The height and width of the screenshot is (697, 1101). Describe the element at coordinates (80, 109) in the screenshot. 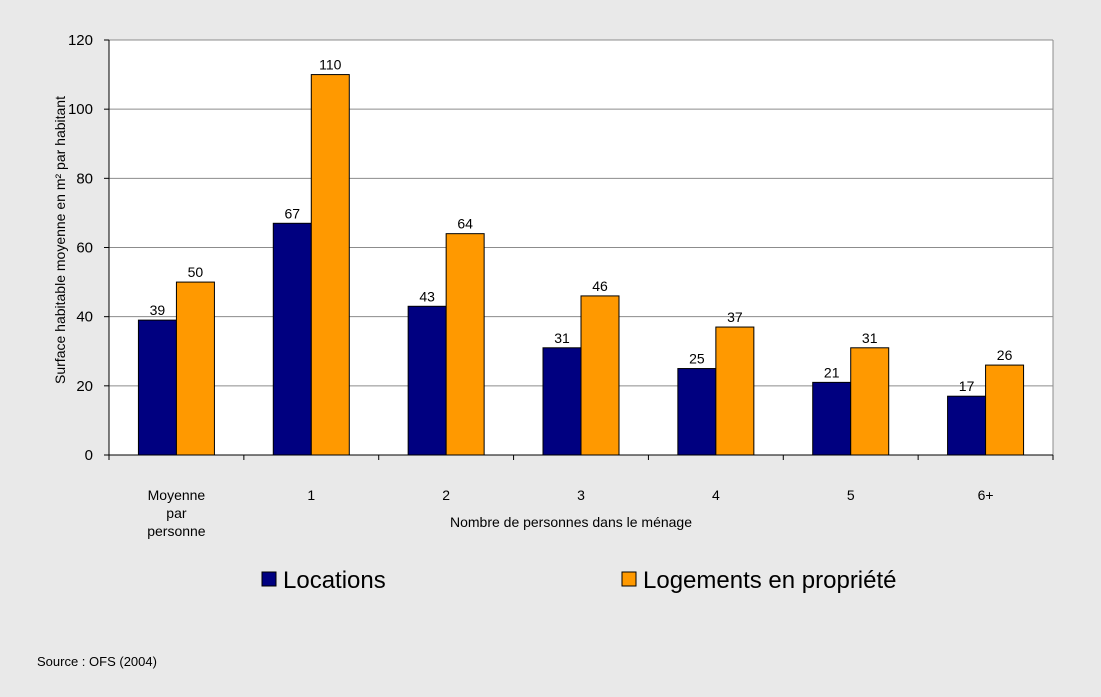

I see `y-tick-label: 100` at that location.